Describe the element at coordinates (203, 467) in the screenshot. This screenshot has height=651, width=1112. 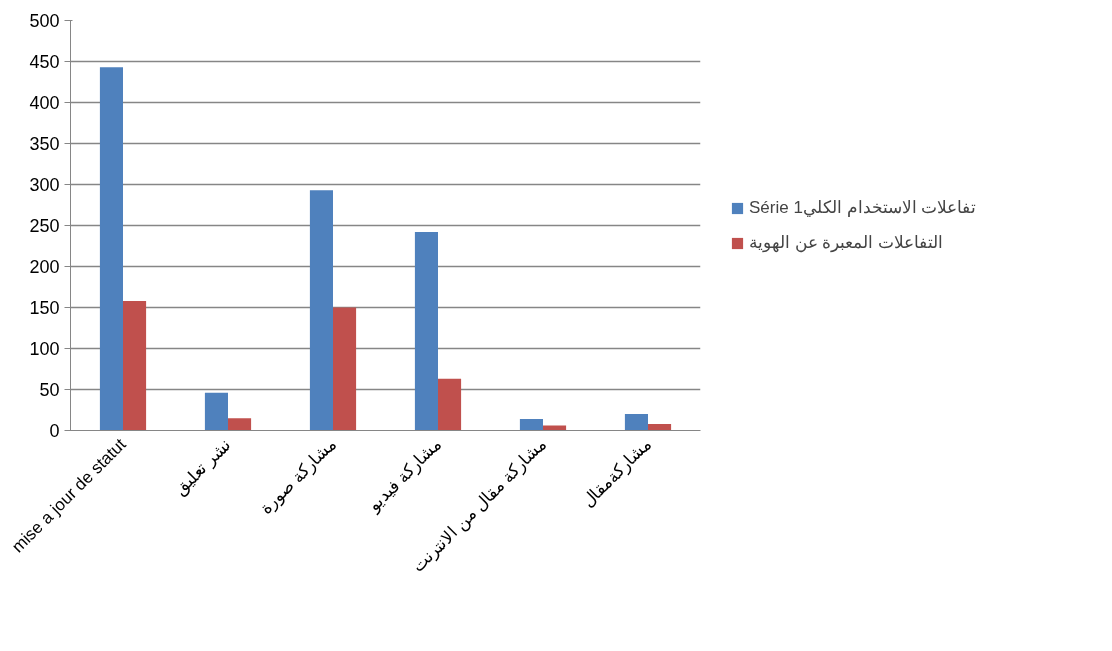
I see `x-tick-label: نشر تعليق` at that location.